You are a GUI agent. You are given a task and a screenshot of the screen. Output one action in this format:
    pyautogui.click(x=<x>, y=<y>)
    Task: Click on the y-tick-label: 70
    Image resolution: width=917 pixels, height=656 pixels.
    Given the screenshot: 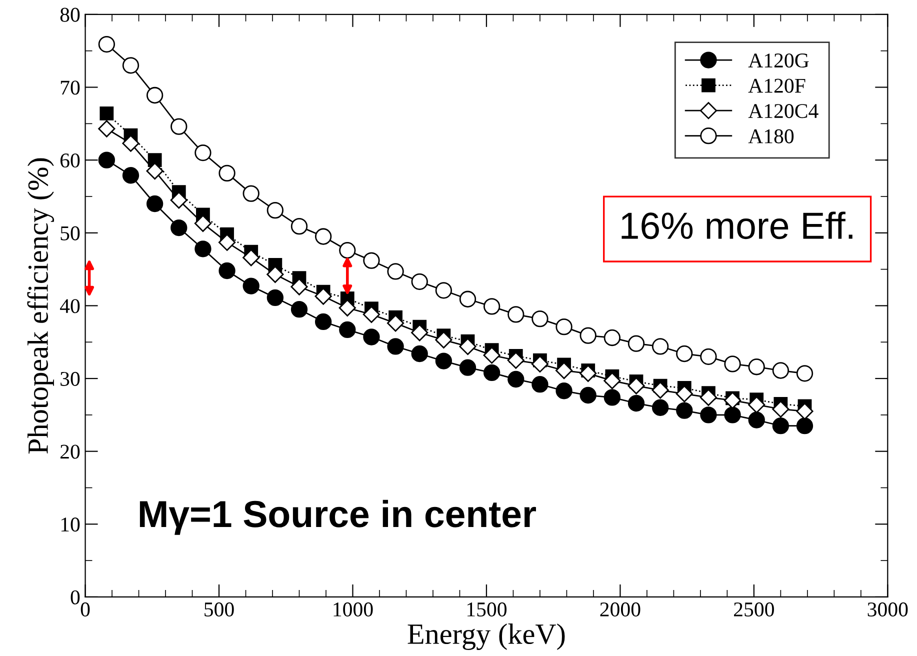 What is the action you would take?
    pyautogui.click(x=70, y=87)
    